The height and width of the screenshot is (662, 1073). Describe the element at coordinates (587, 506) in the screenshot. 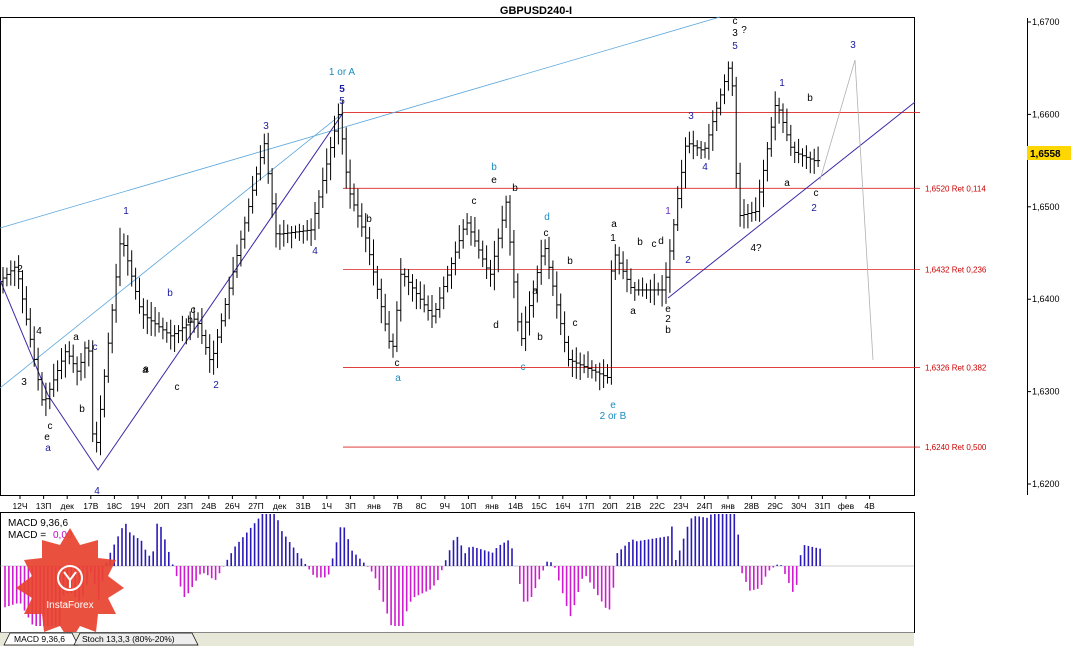

I see `x-tick-label: 17П` at that location.